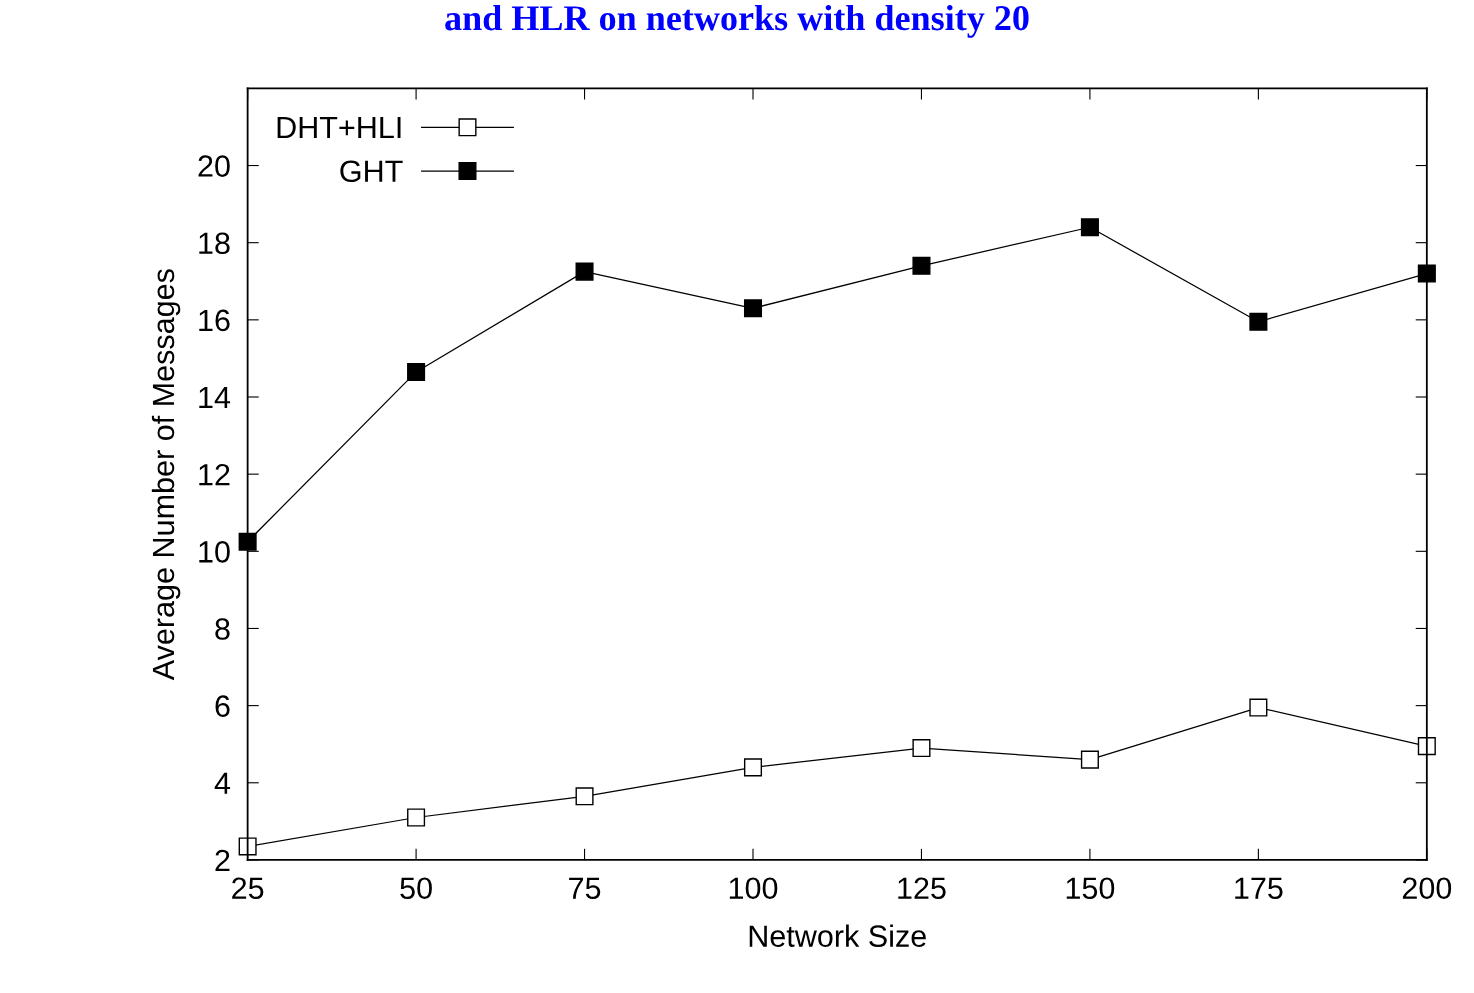  I want to click on x-tick-label: 175, so click(1259, 888).